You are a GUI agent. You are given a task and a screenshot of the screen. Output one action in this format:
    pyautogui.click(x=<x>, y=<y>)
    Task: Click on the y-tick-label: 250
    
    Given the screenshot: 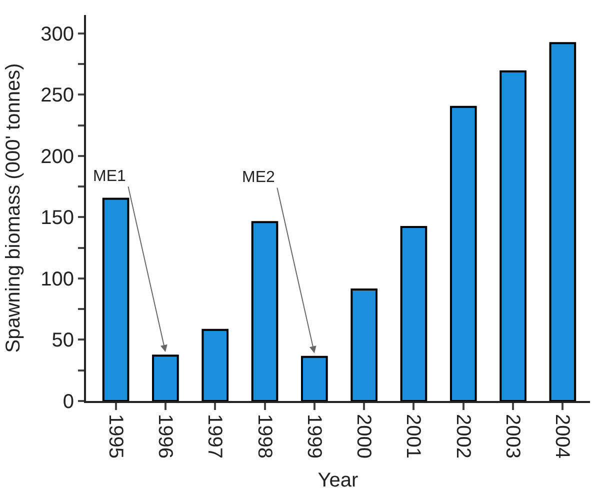 What is the action you would take?
    pyautogui.click(x=57, y=95)
    